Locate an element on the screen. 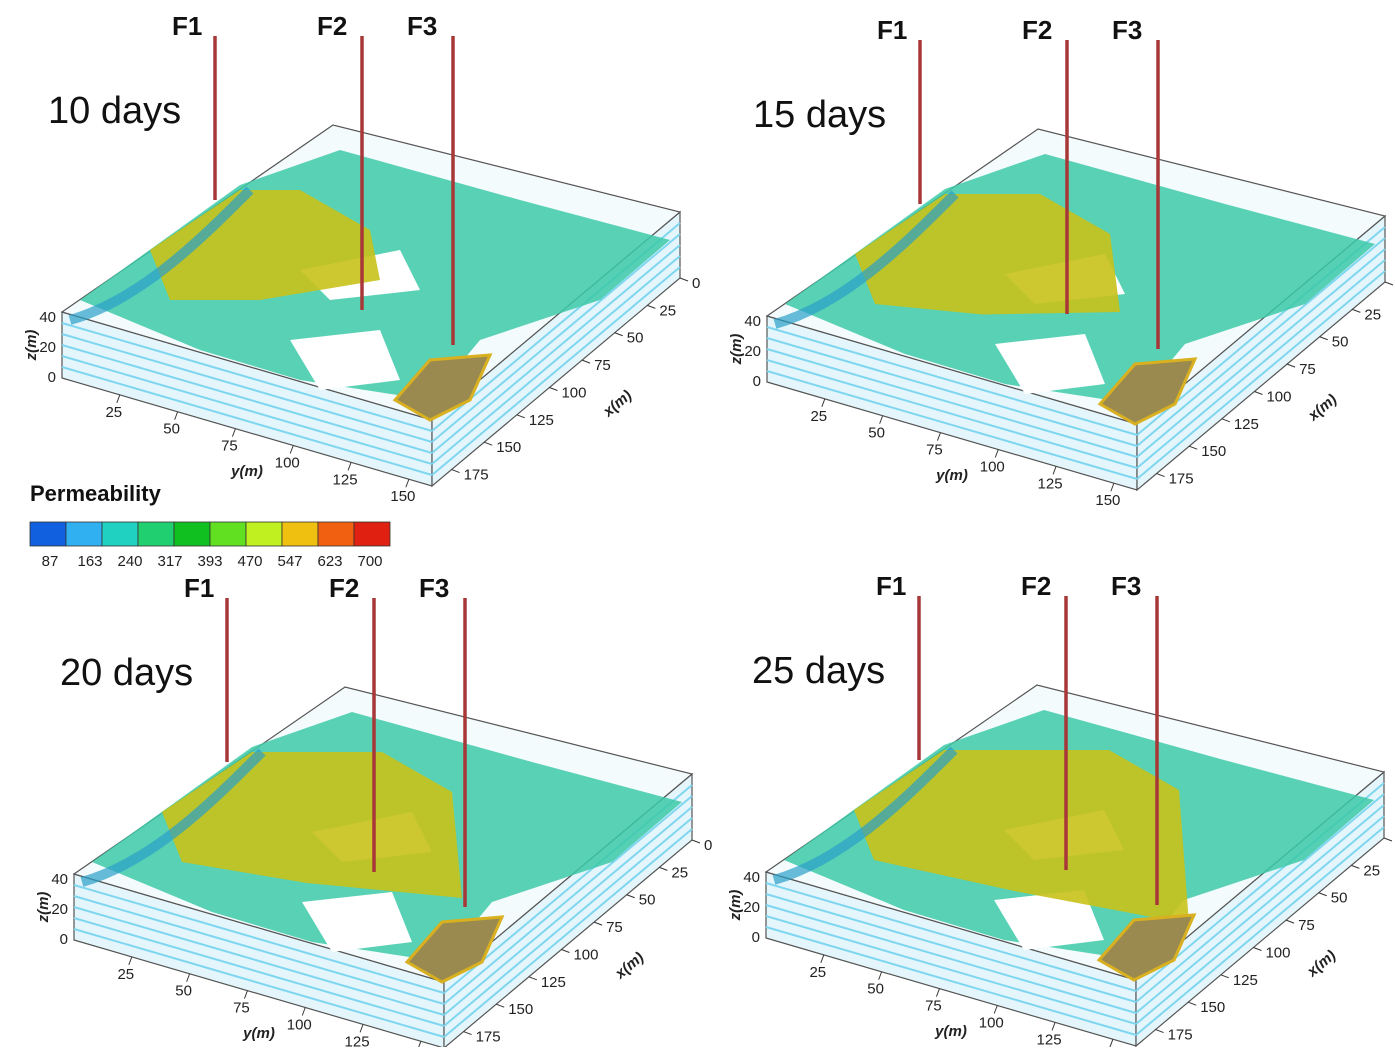 Image resolution: width=1395 pixels, height=1052 pixels. colorbar-tick-label: 240 is located at coordinates (129, 561).